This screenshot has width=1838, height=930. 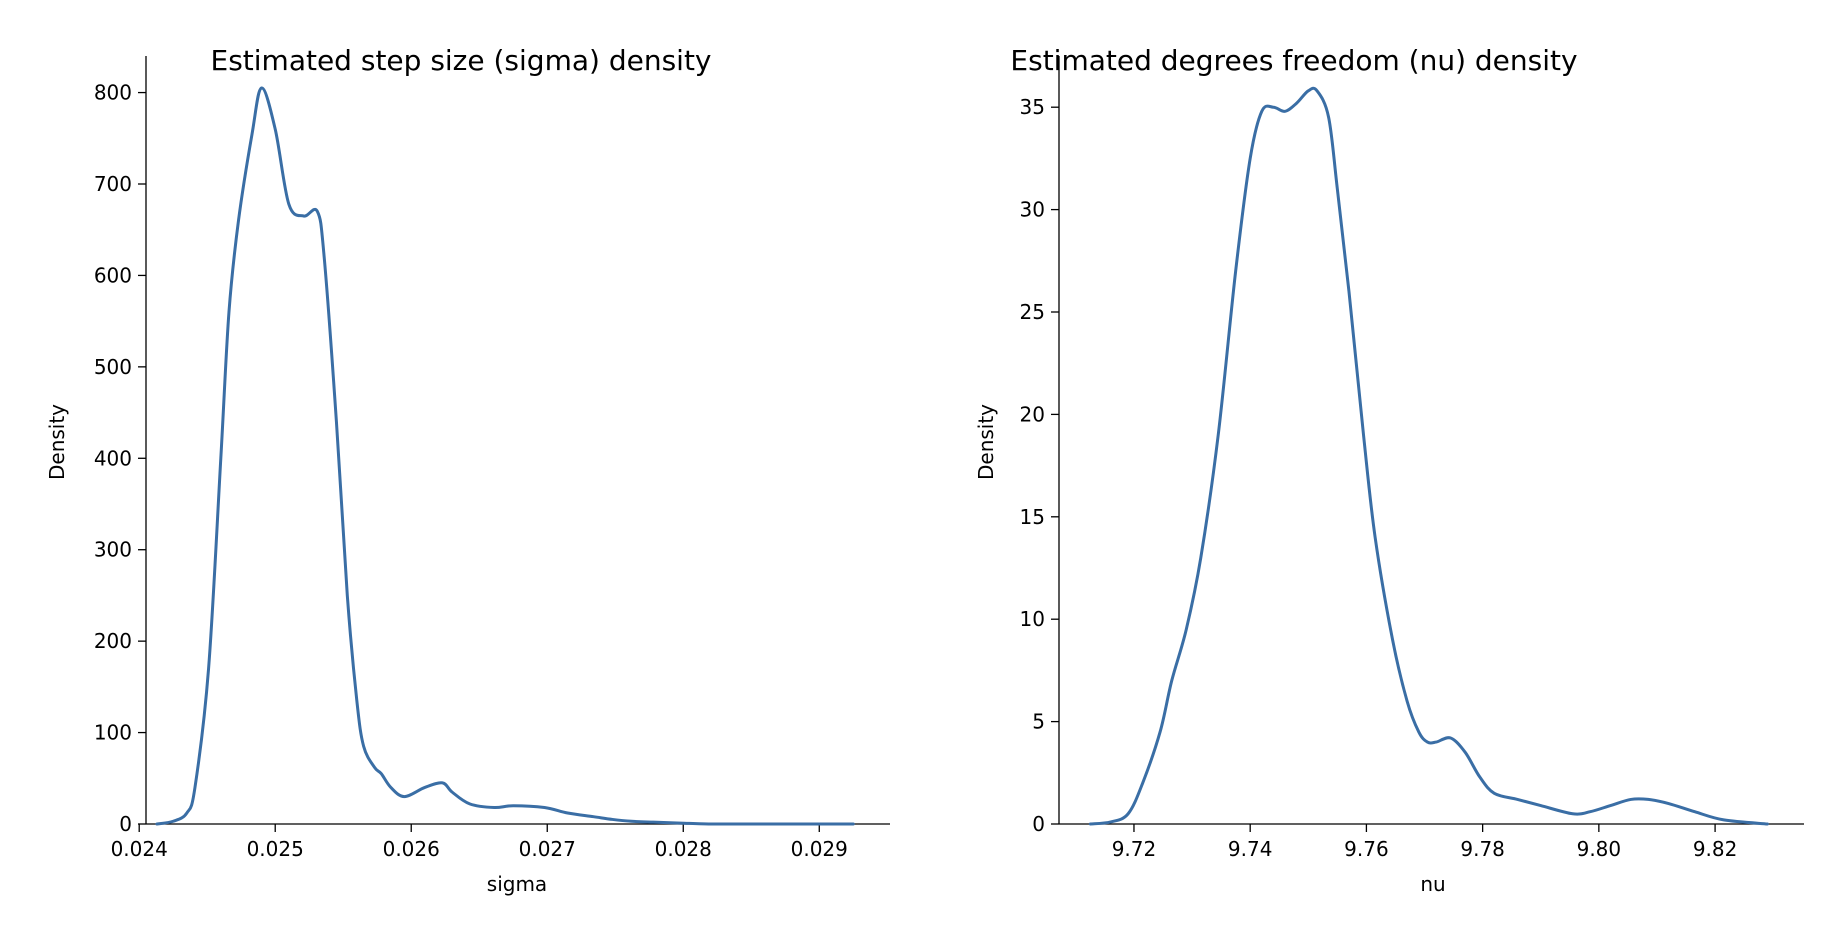 I want to click on y-tick-label: 100, so click(x=113, y=733).